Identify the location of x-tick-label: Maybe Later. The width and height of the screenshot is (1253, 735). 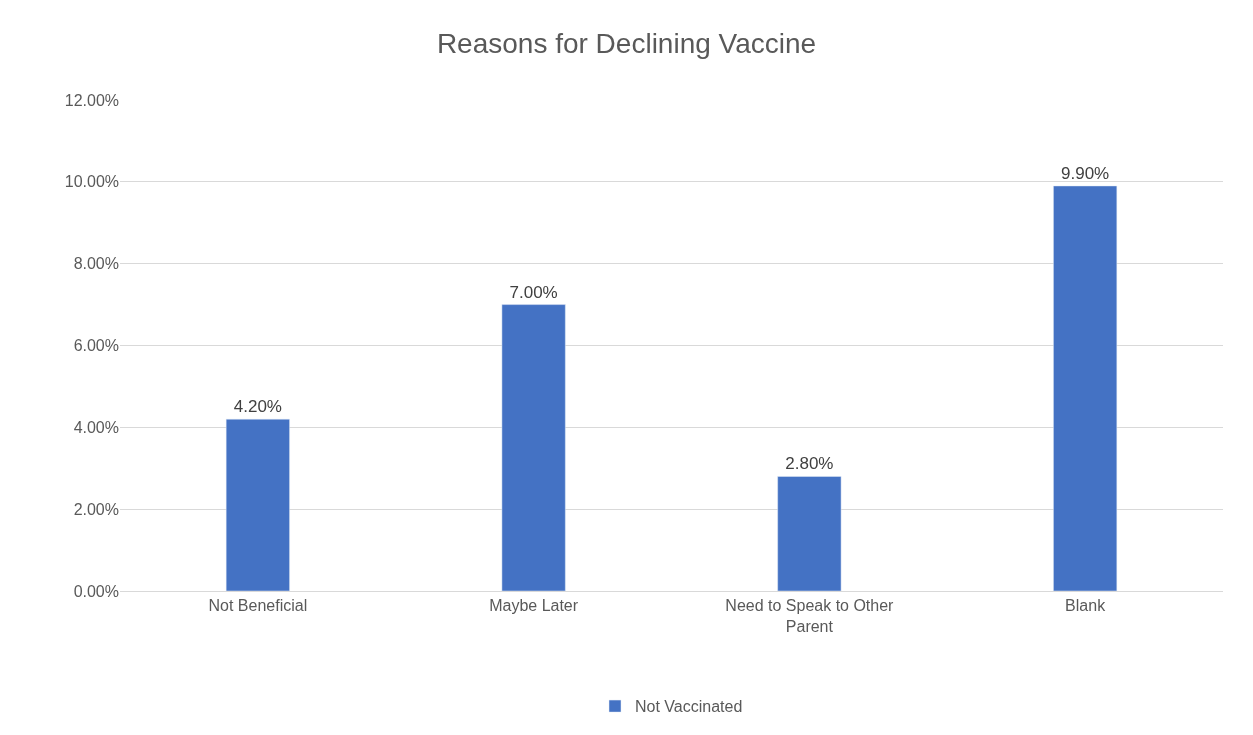
(534, 606).